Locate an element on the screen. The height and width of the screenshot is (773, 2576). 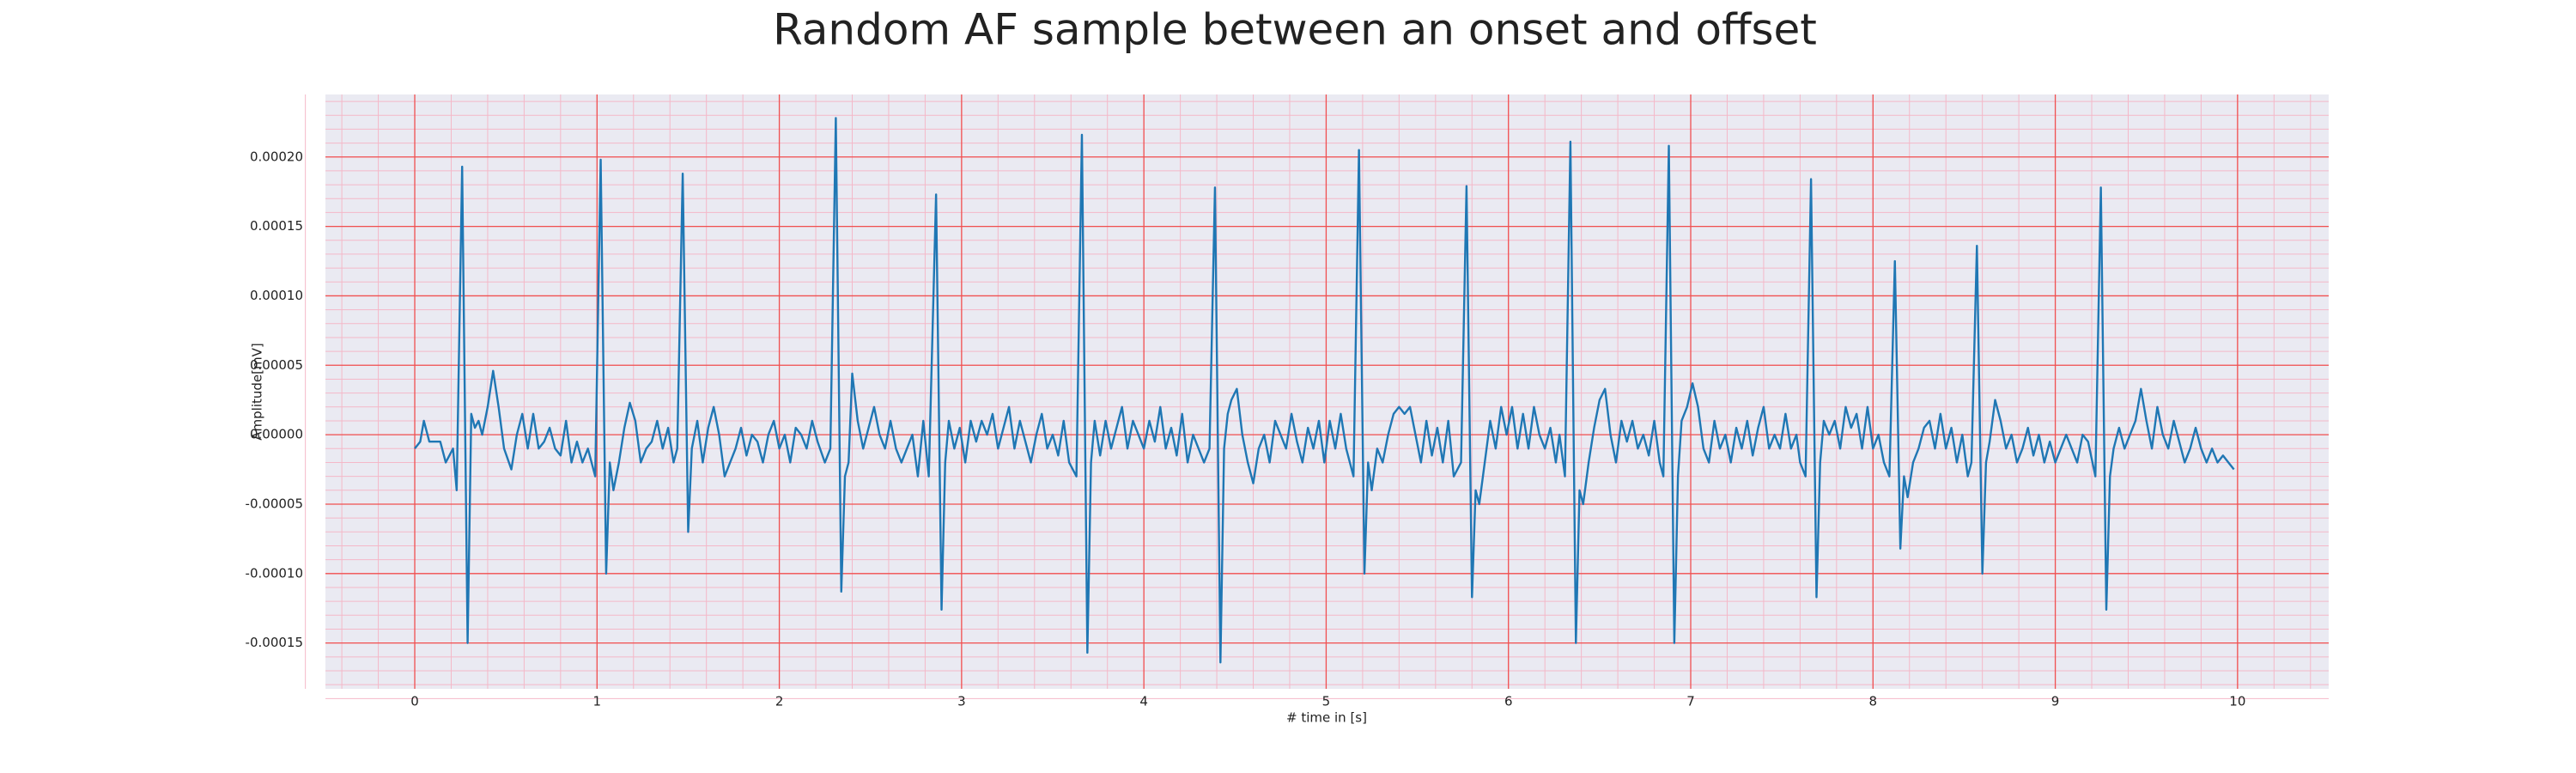
y-tick-label: 0.00005 is located at coordinates (276, 365).